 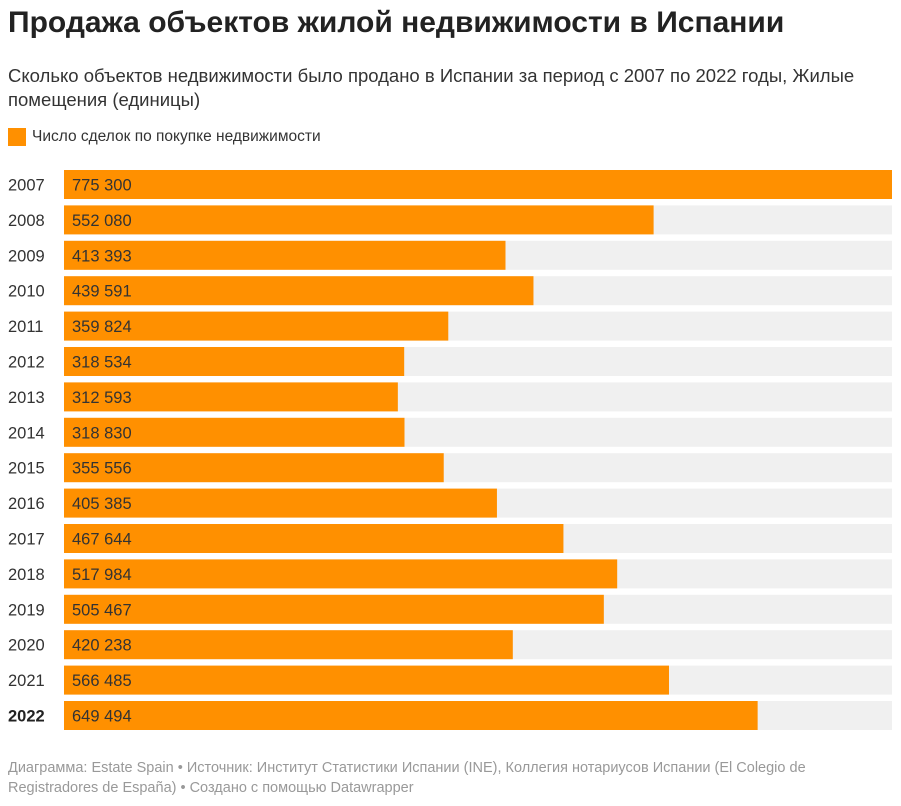 What do you see at coordinates (26, 469) in the screenshot?
I see `category-label: 2015` at bounding box center [26, 469].